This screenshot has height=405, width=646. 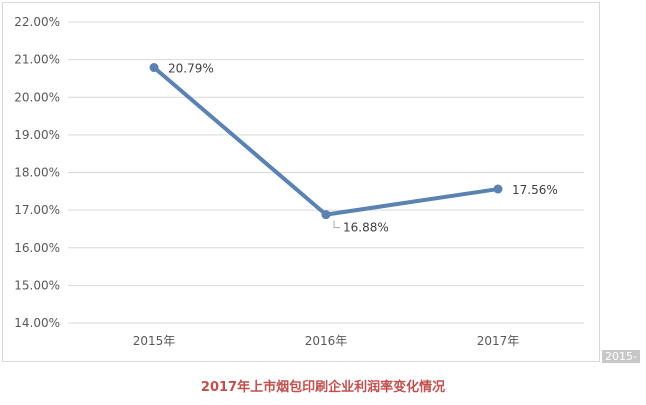 What do you see at coordinates (326, 341) in the screenshot?
I see `x-tick-label: 2016年` at bounding box center [326, 341].